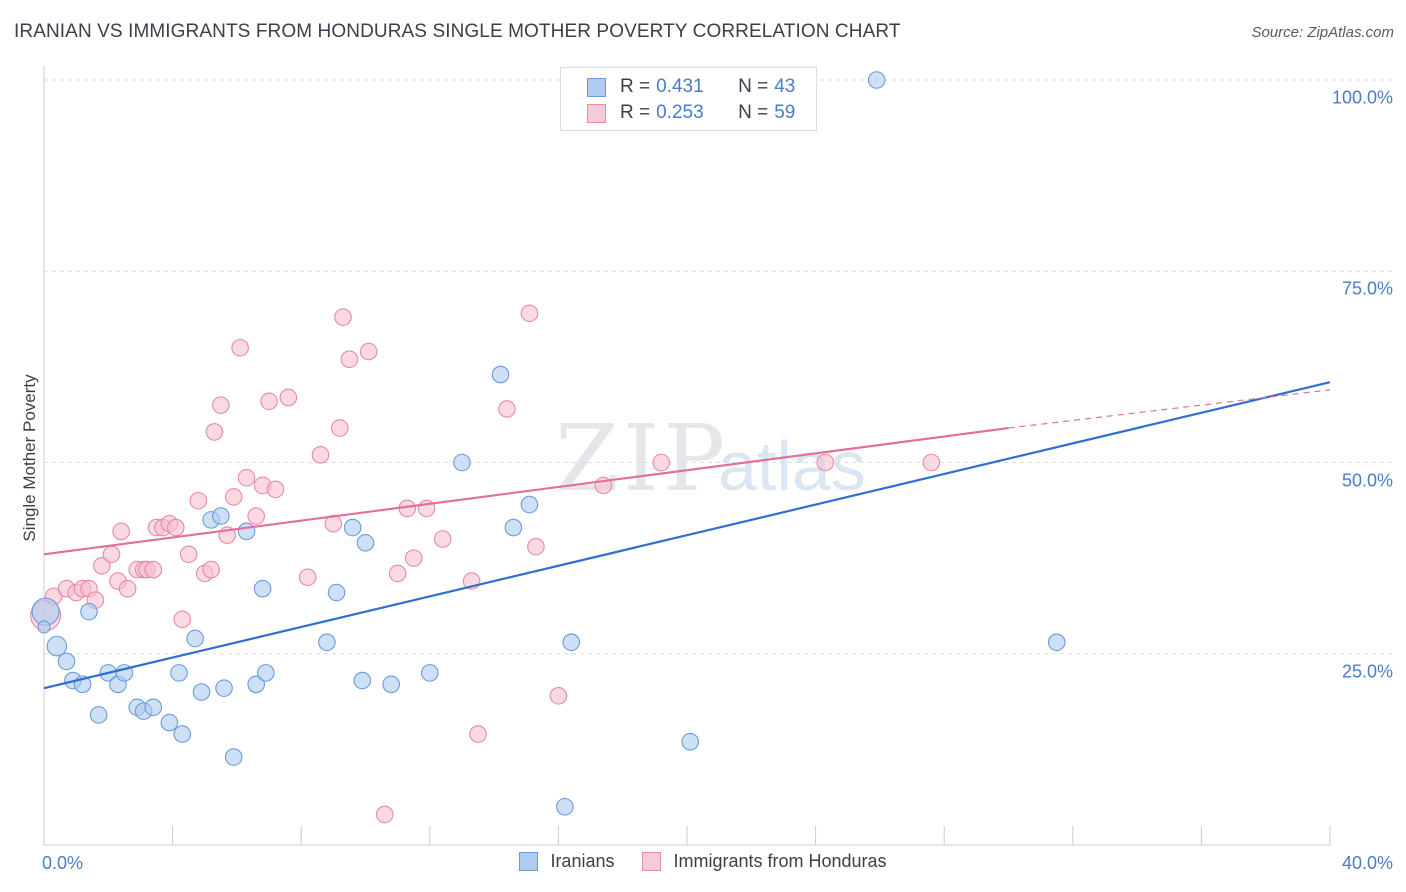 Image resolution: width=1406 pixels, height=892 pixels. Describe the element at coordinates (642, 458) in the screenshot. I see `watermark-zip: ZIP` at that location.